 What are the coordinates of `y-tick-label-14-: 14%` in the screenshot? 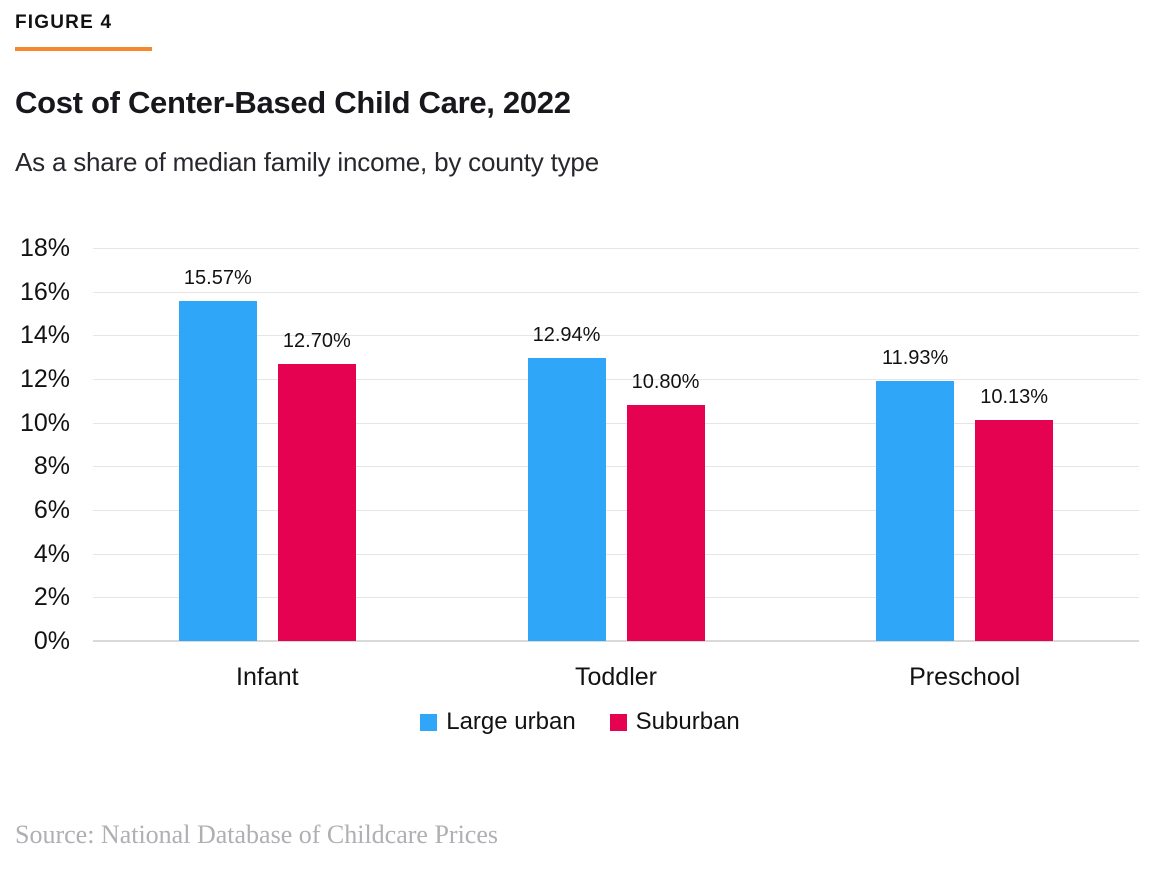 It's located at (44, 335).